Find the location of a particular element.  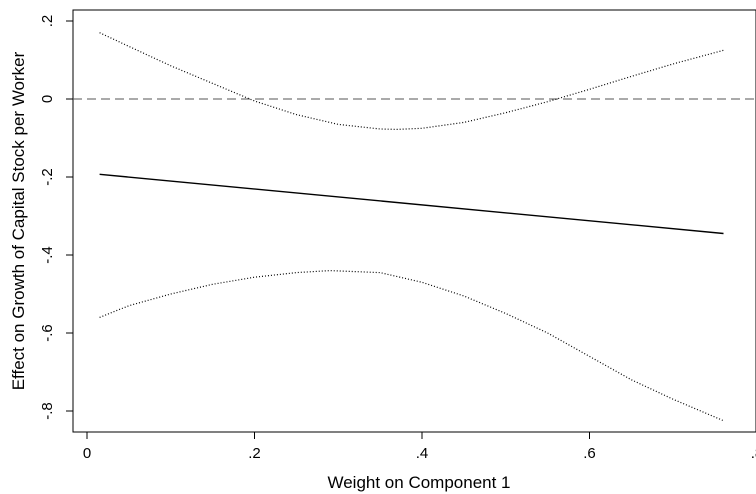

y-tick-label: -.4 is located at coordinates (47, 255).